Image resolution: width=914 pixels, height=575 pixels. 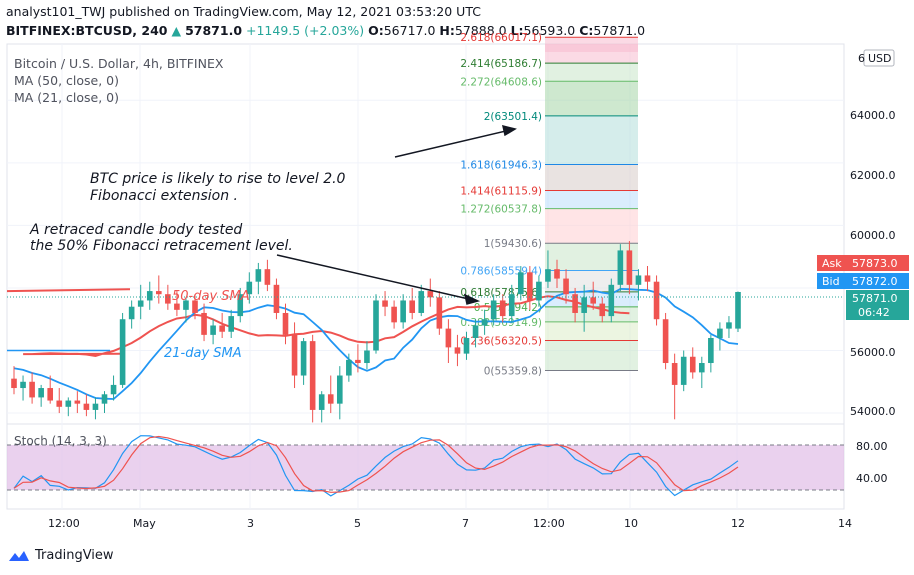 What do you see at coordinates (409, 30) in the screenshot?
I see `open-value: 56717.0` at bounding box center [409, 30].